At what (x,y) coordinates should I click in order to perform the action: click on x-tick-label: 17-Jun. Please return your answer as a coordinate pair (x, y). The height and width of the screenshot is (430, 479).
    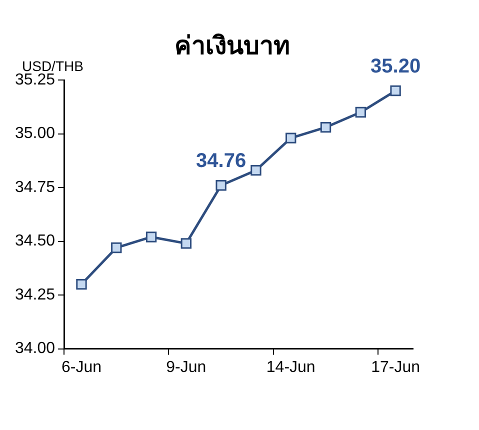
    Looking at the image, I should click on (395, 367).